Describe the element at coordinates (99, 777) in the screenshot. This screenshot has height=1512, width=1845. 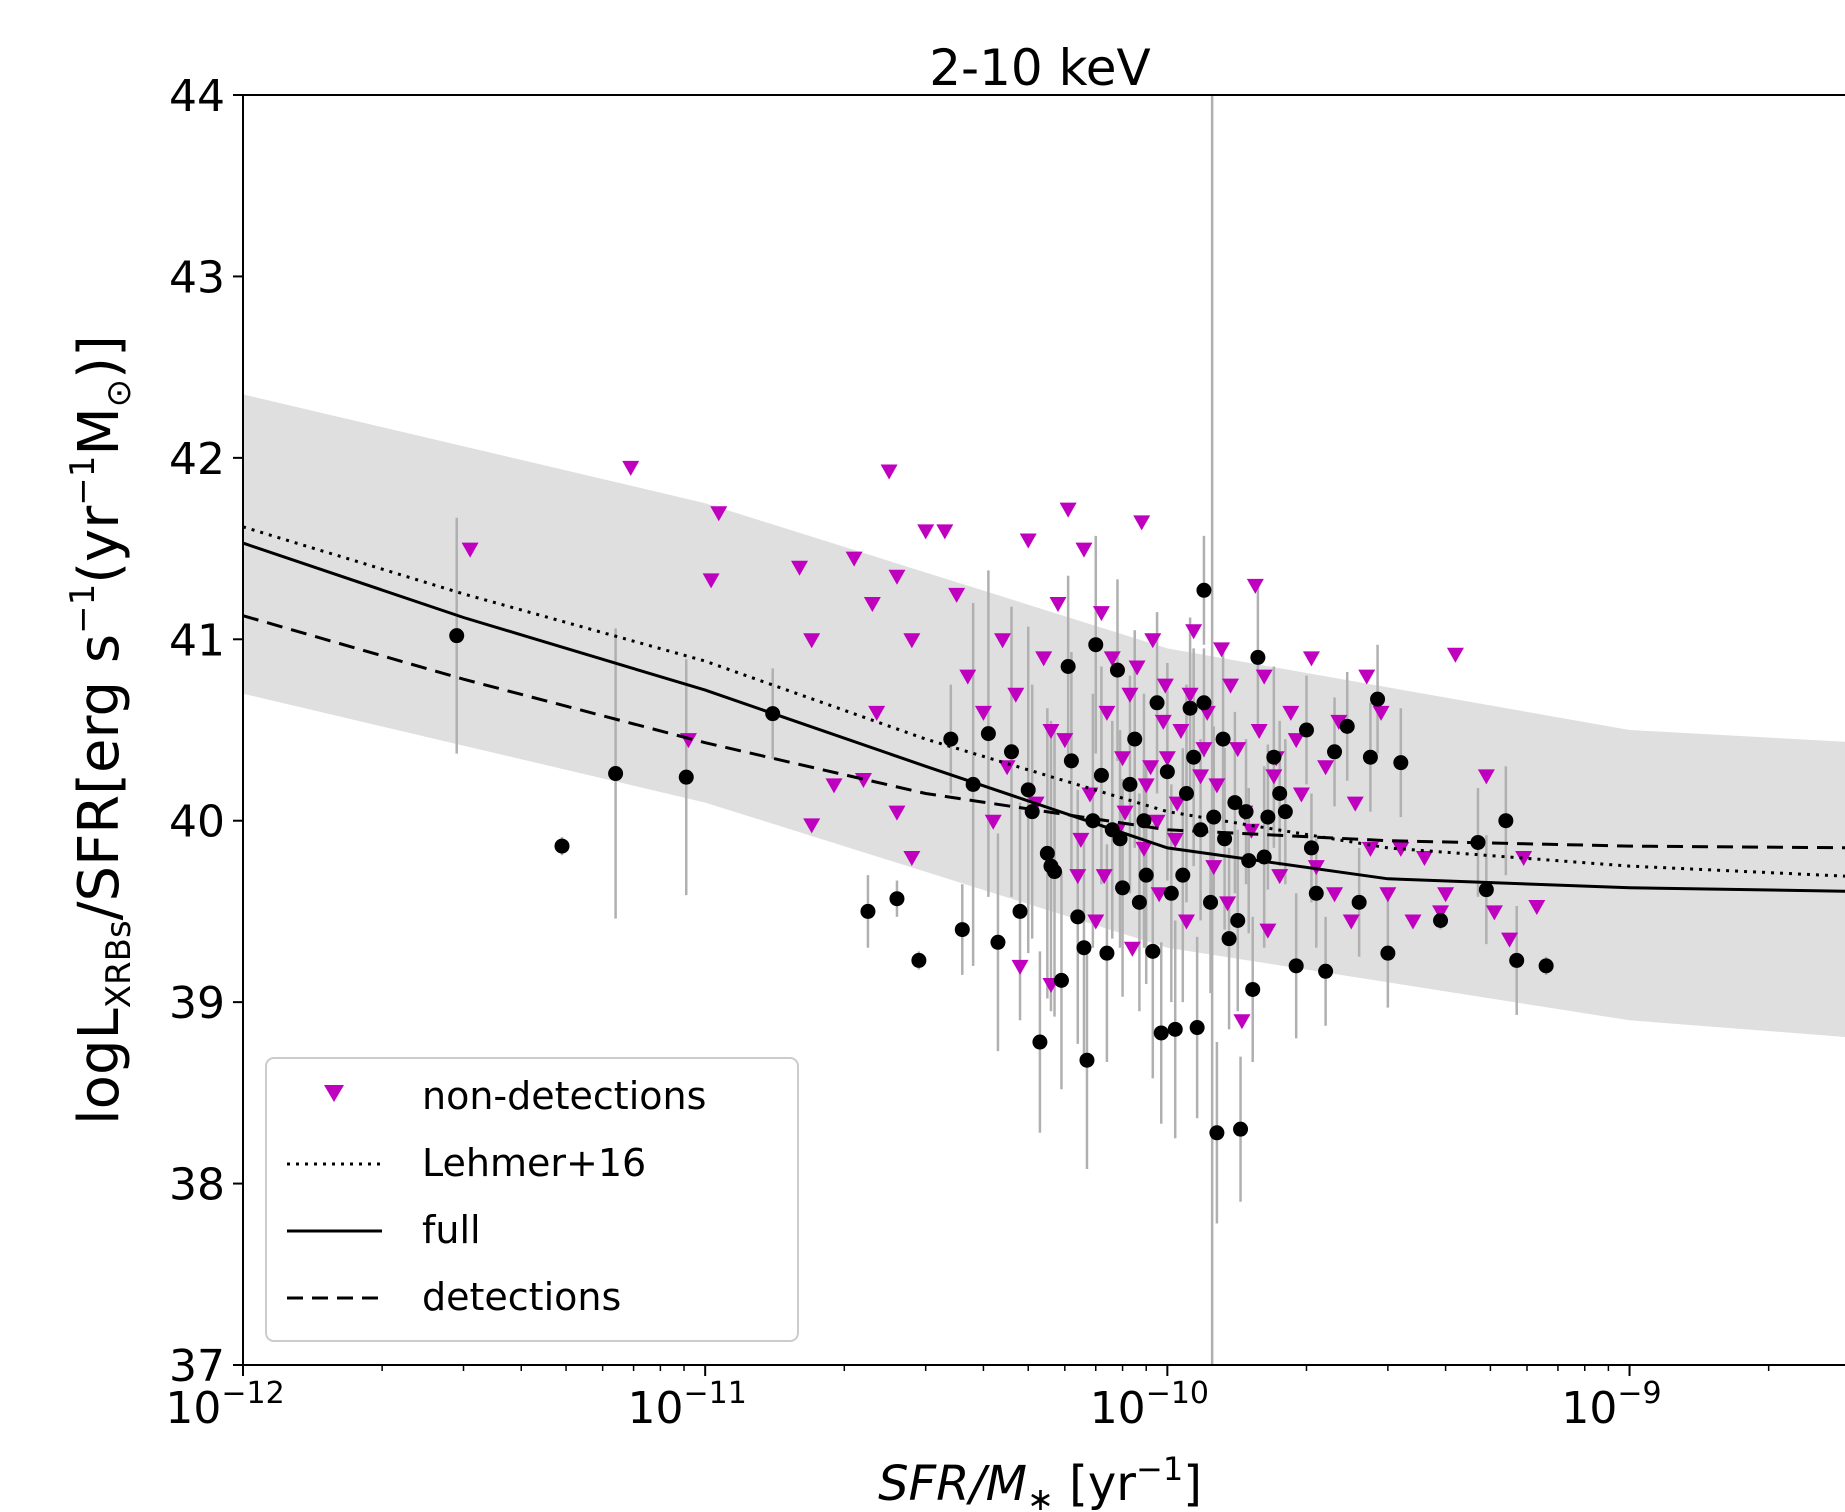
I see `y-axis-label-mid: /SFR[erg s` at that location.